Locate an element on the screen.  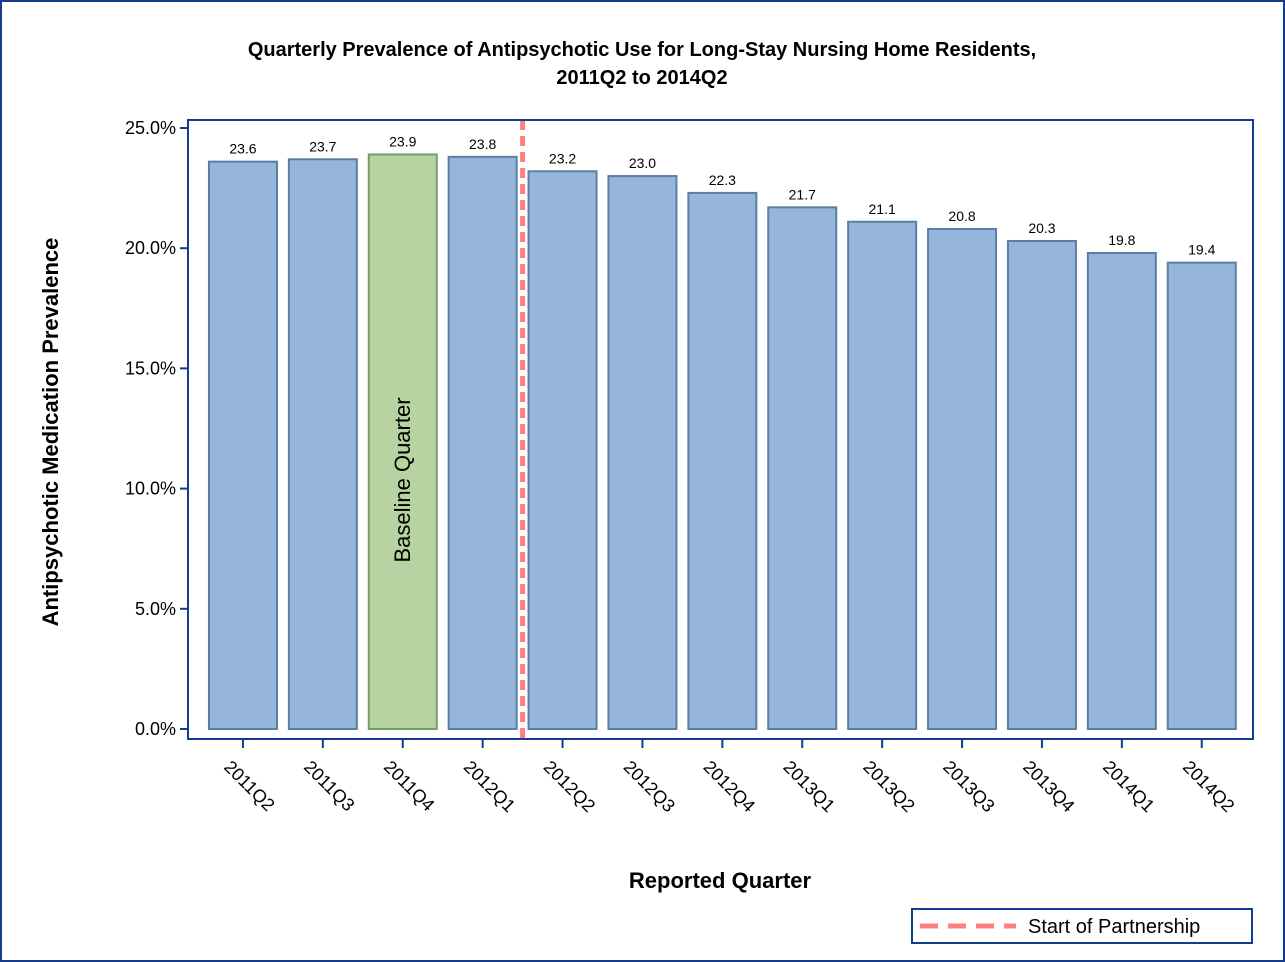
x-tick-label: 2011Q2 is located at coordinates (249, 786).